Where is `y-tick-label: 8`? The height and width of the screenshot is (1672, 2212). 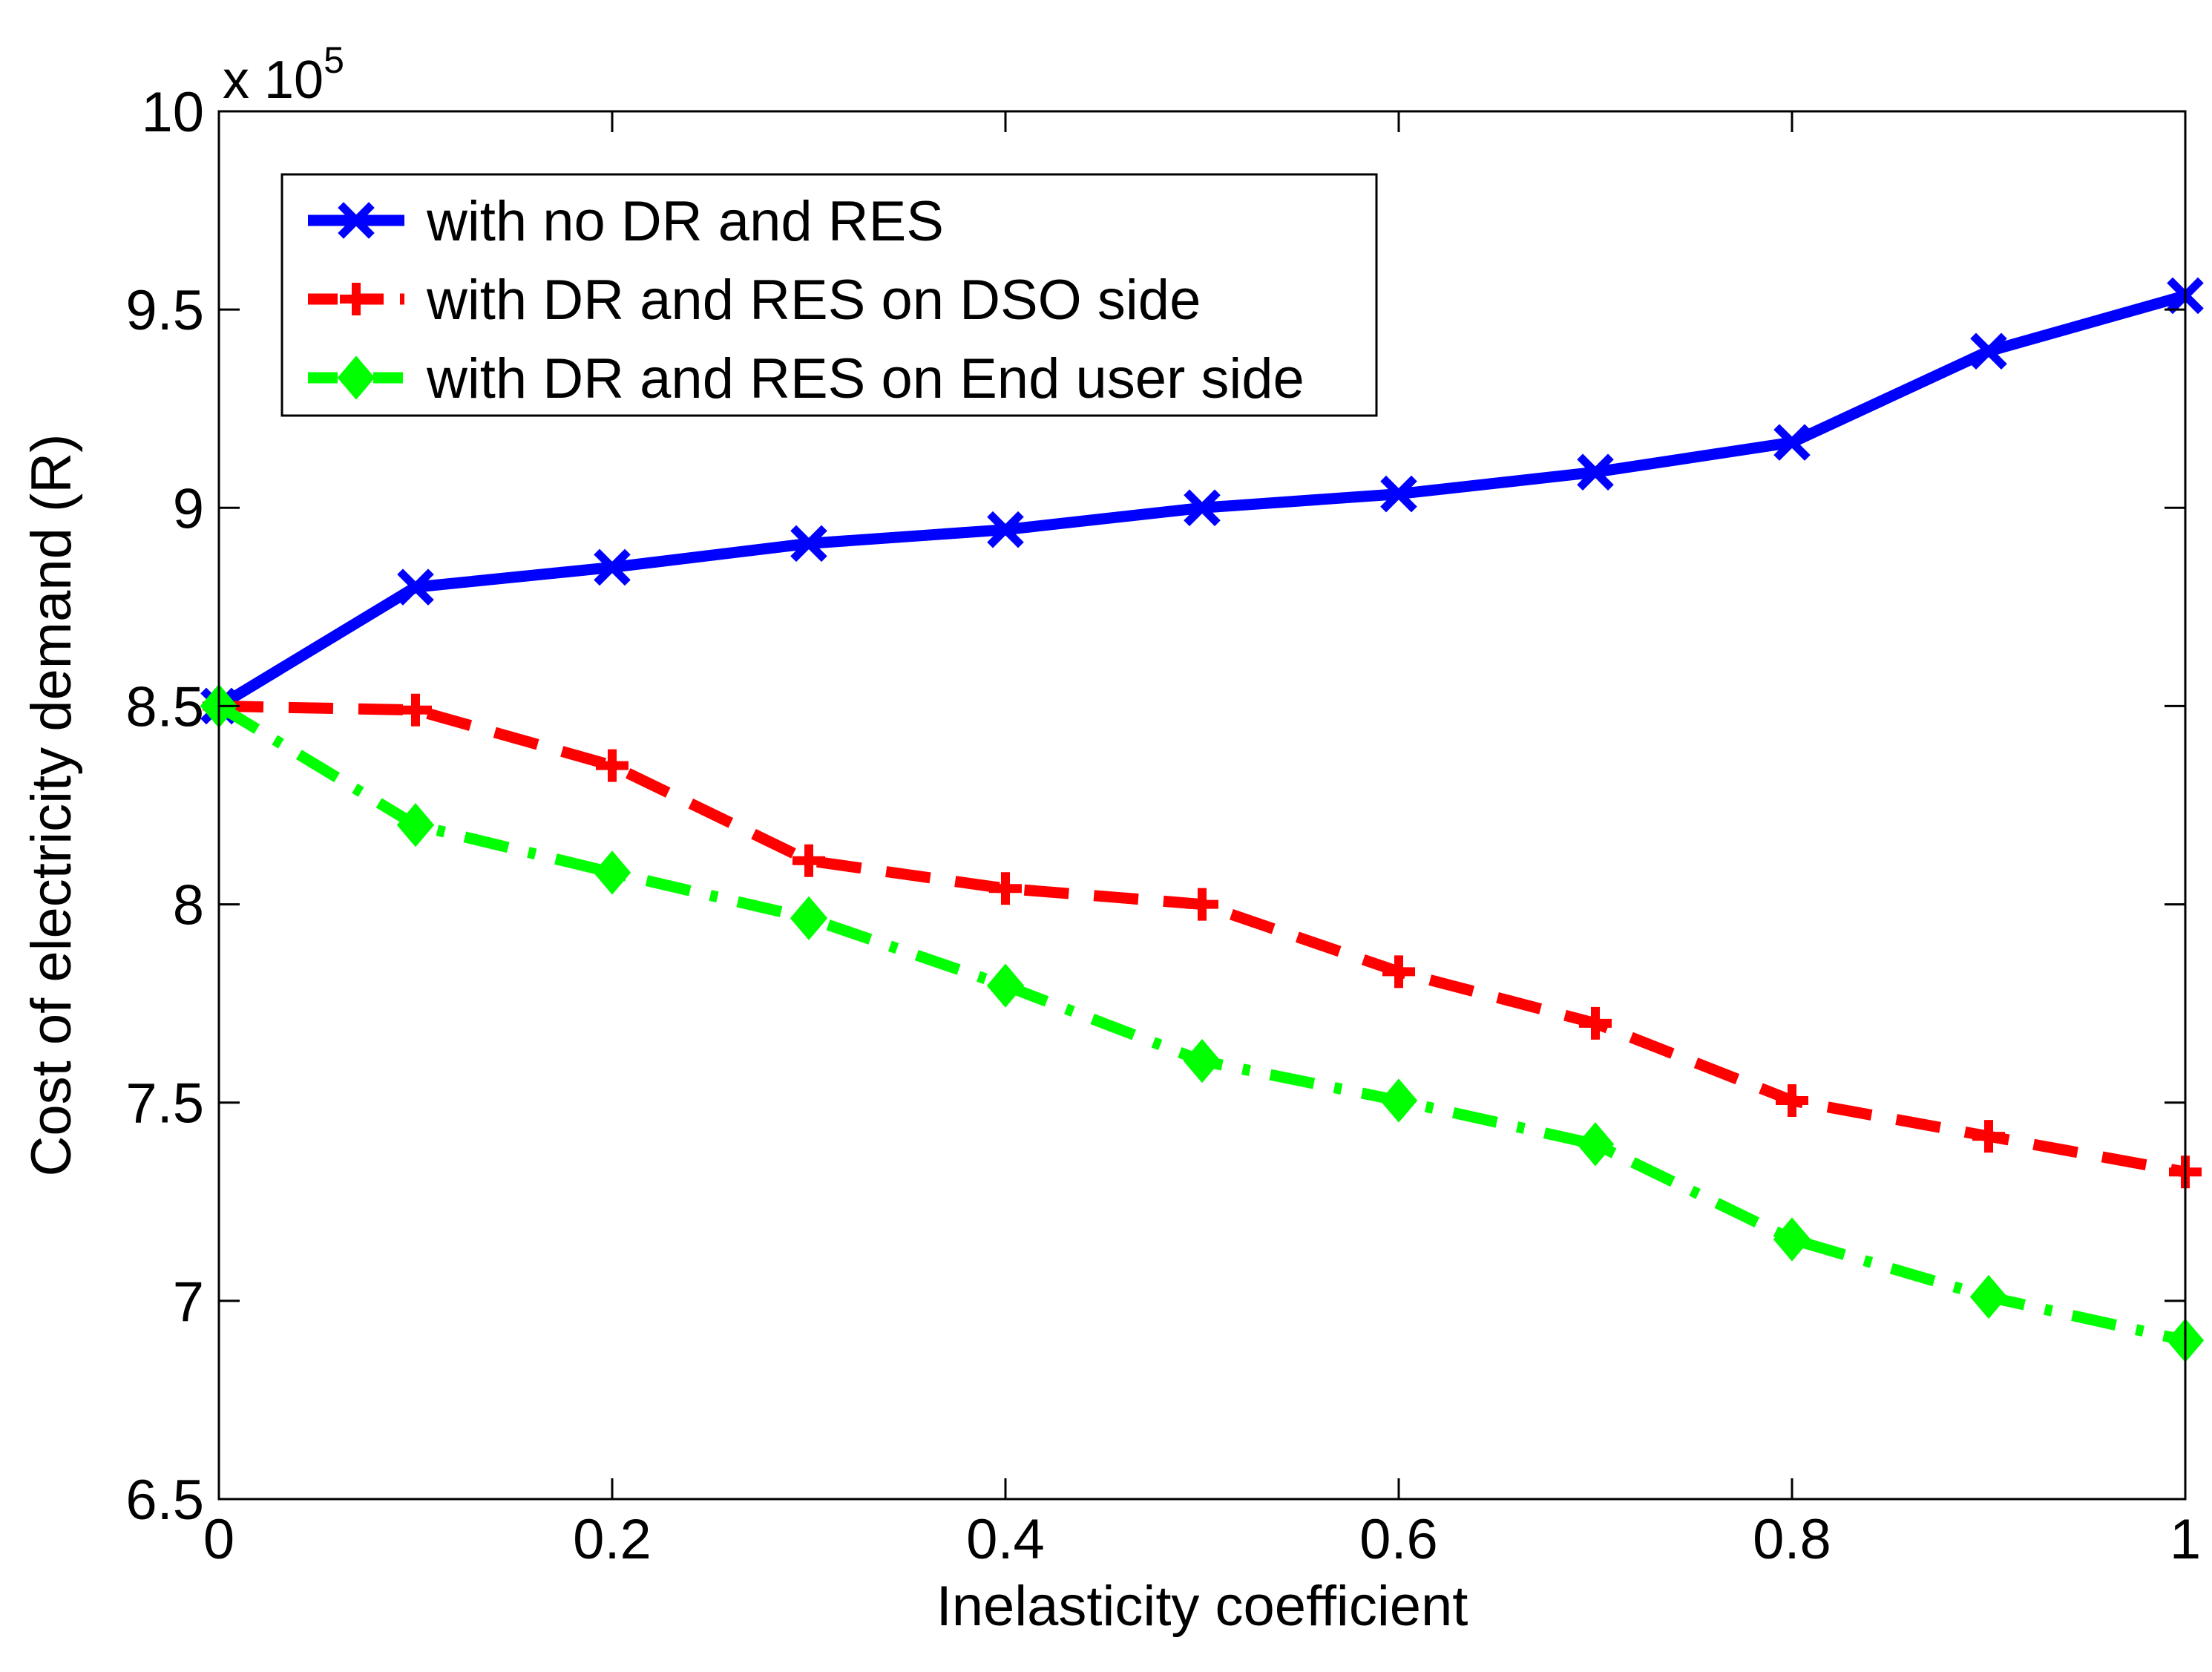
y-tick-label: 8 is located at coordinates (188, 906).